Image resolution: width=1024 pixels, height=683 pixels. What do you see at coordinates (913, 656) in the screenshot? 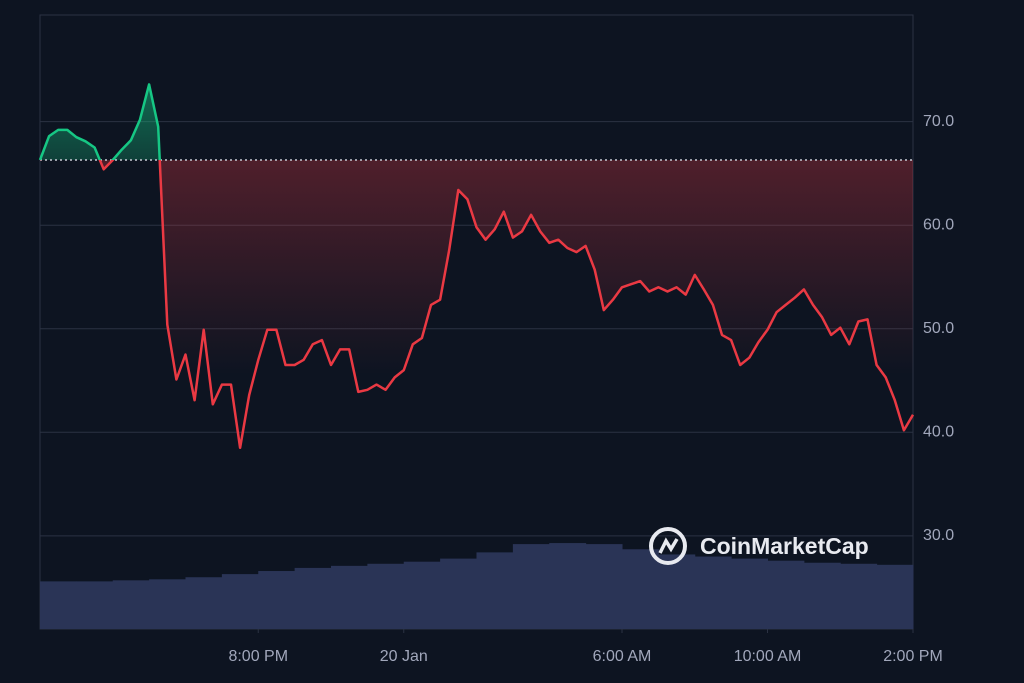
I see `x-tick-label: 2:00 PM` at bounding box center [913, 656].